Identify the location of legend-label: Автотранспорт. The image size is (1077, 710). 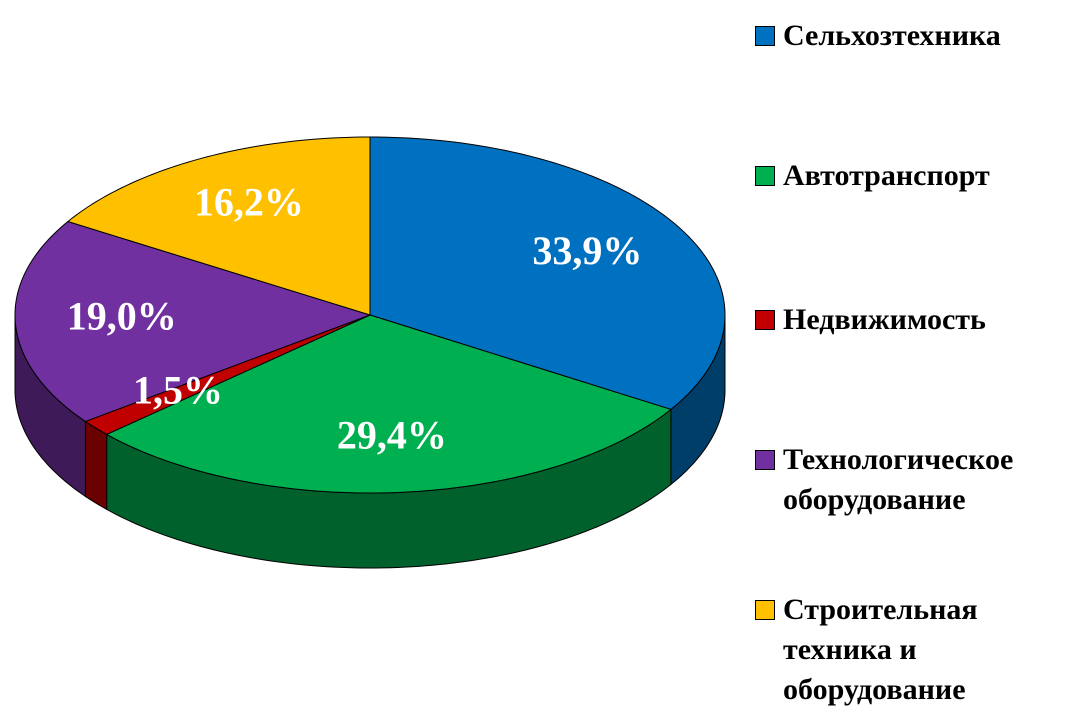
(886, 175).